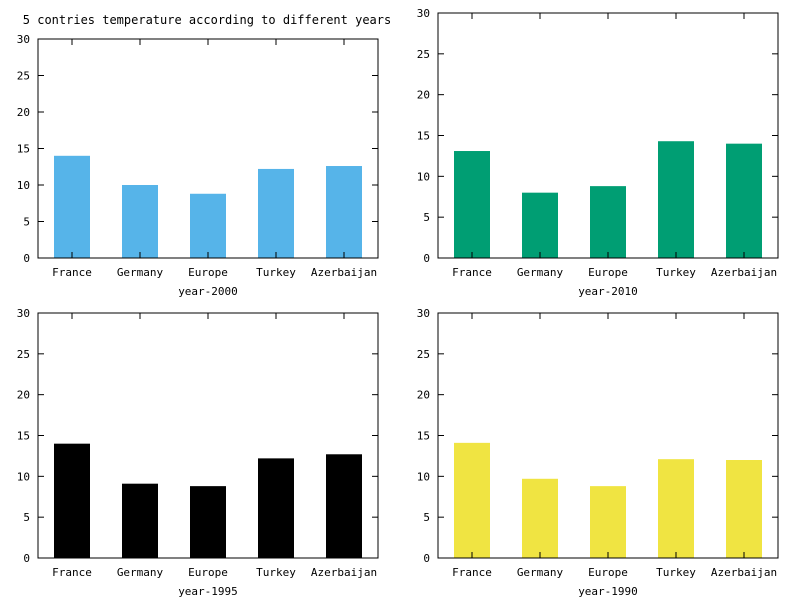  I want to click on x-axis-label: year-2010, so click(608, 291).